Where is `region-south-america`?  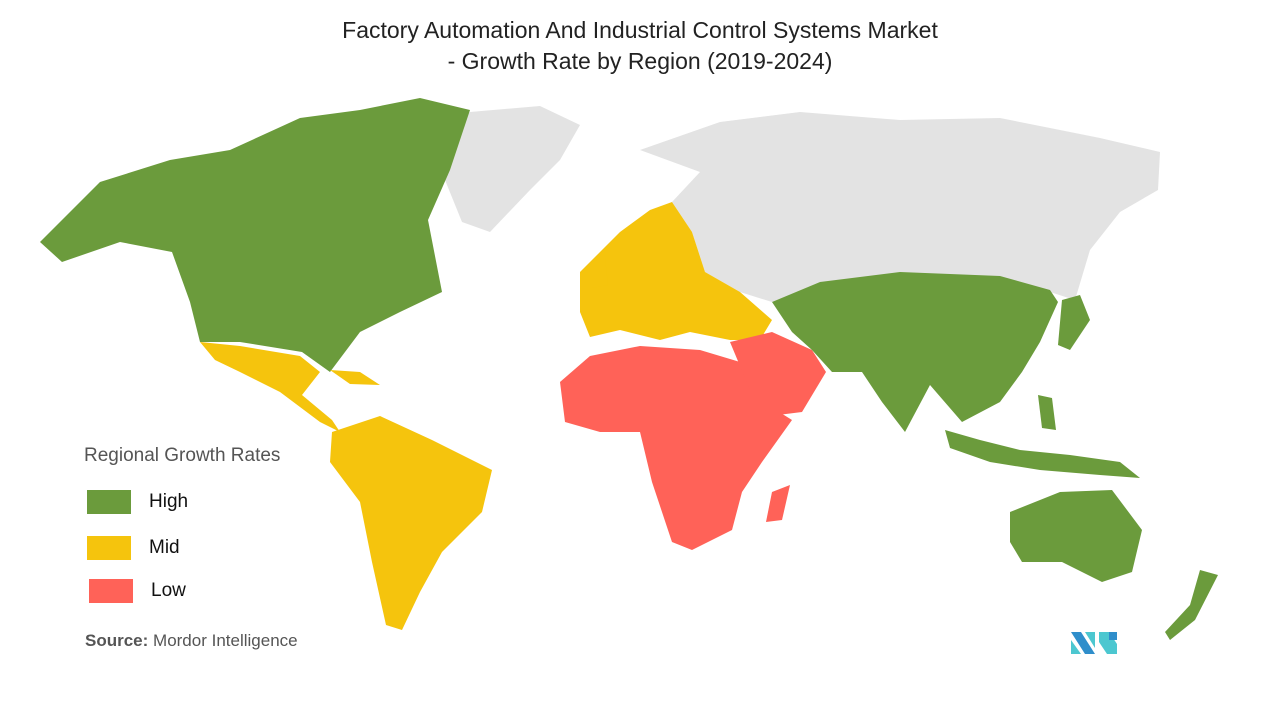 region-south-america is located at coordinates (411, 523).